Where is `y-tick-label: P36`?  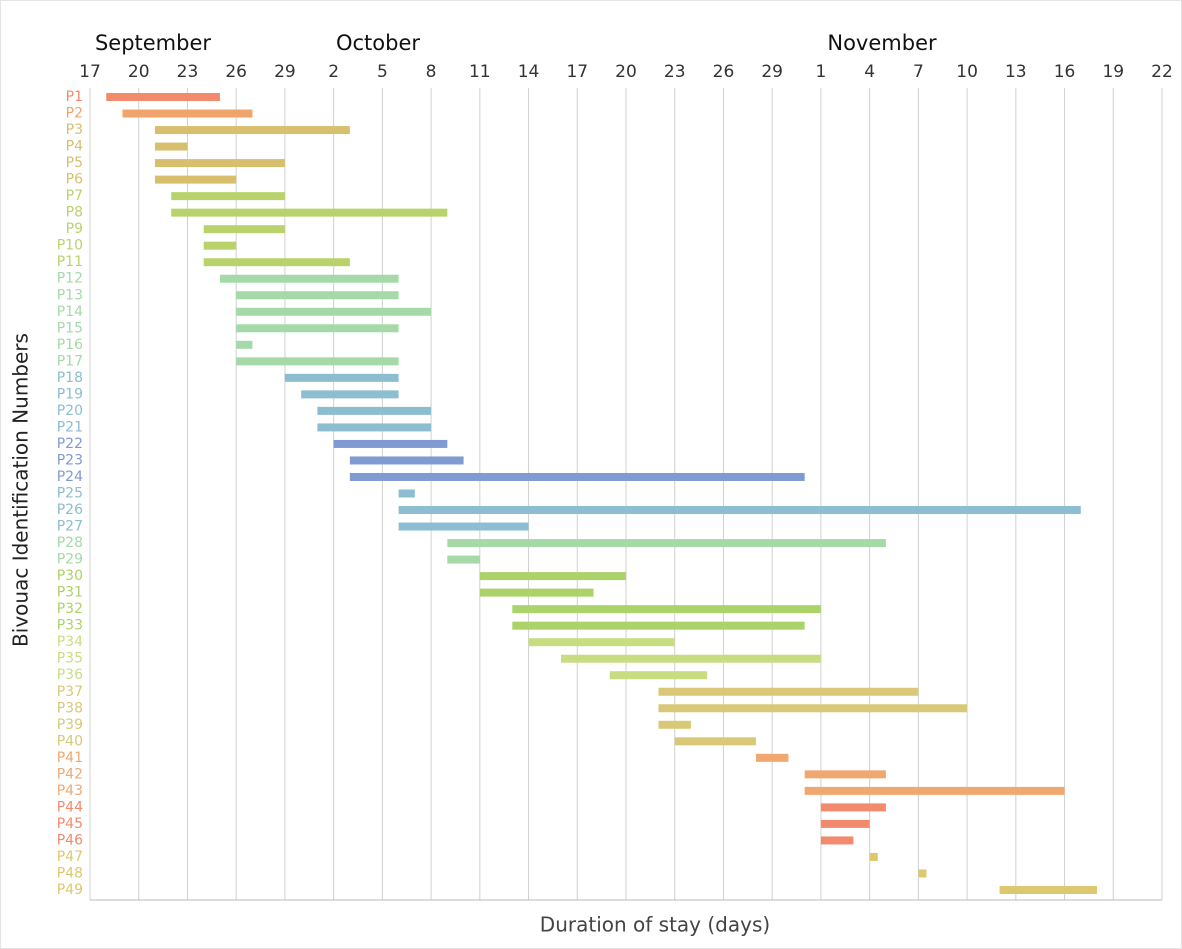 y-tick-label: P36 is located at coordinates (70, 675).